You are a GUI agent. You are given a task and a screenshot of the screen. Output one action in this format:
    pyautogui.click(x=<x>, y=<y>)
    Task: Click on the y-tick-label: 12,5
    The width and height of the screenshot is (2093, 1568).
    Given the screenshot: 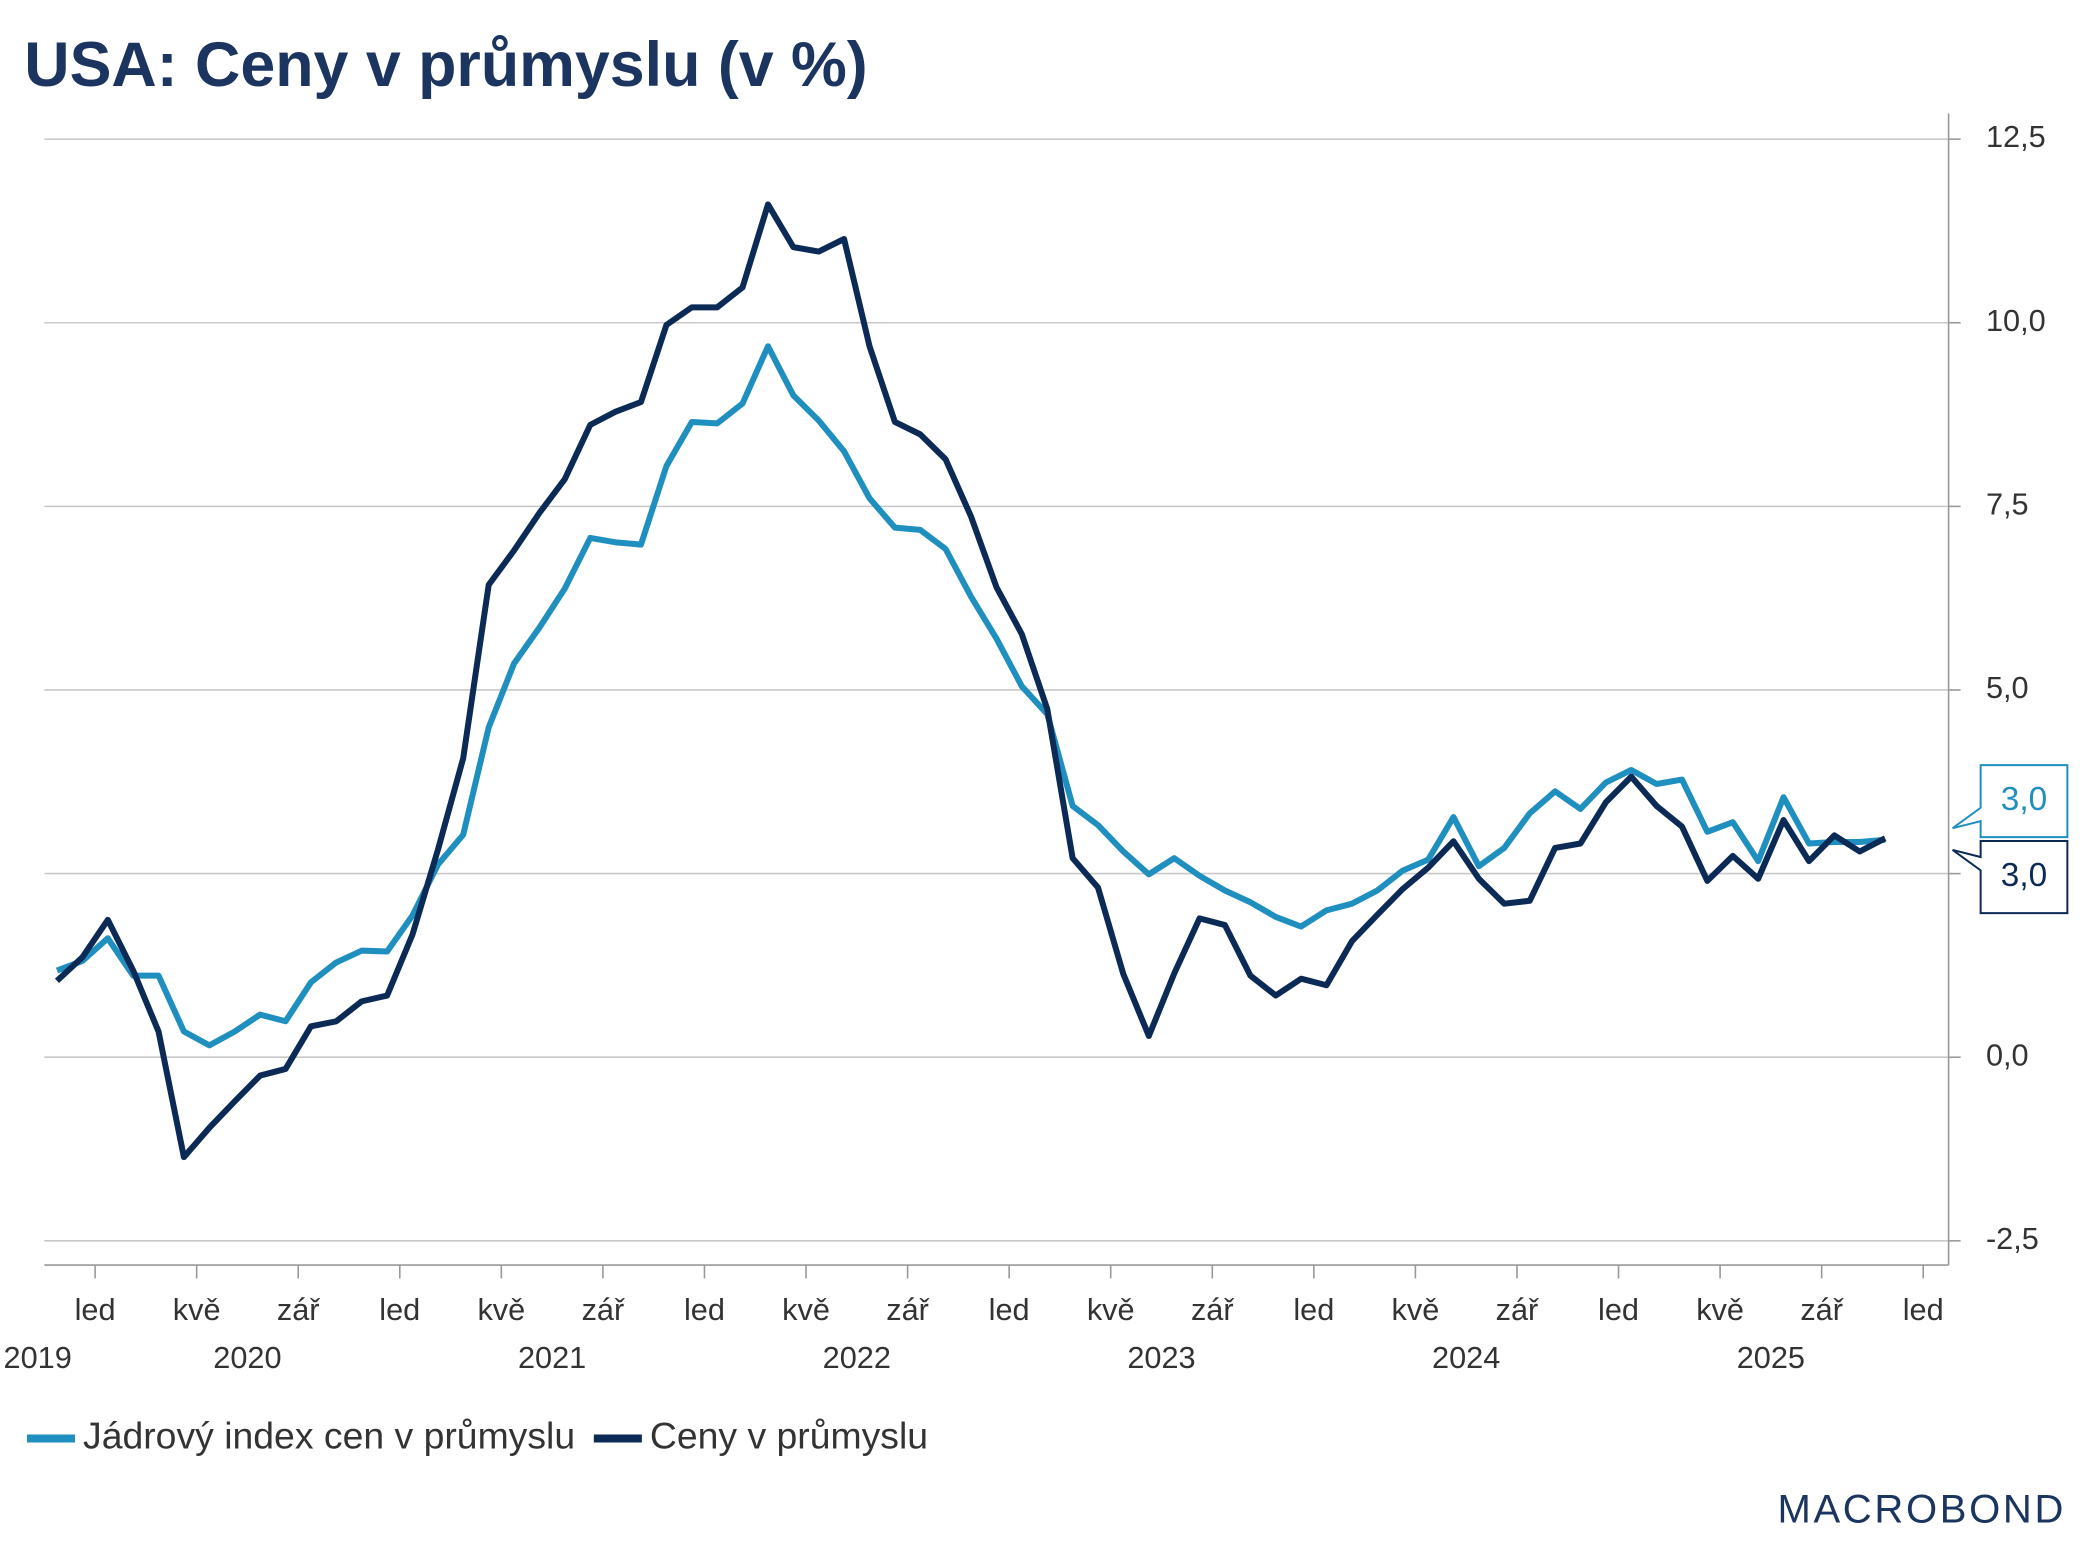 What is the action you would take?
    pyautogui.click(x=2016, y=136)
    